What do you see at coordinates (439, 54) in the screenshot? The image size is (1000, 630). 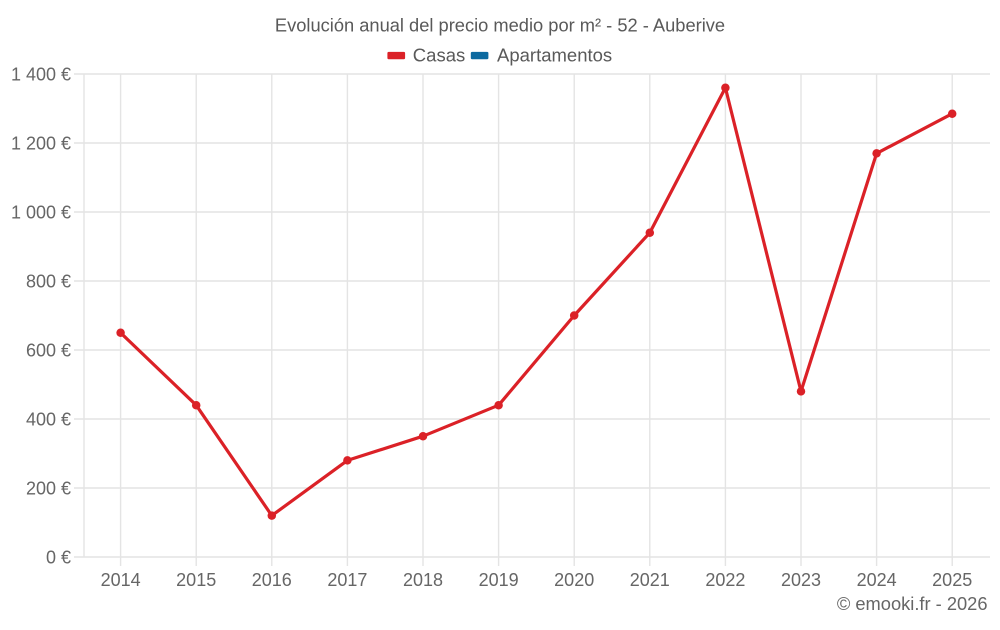 I see `svg-text: Casas` at bounding box center [439, 54].